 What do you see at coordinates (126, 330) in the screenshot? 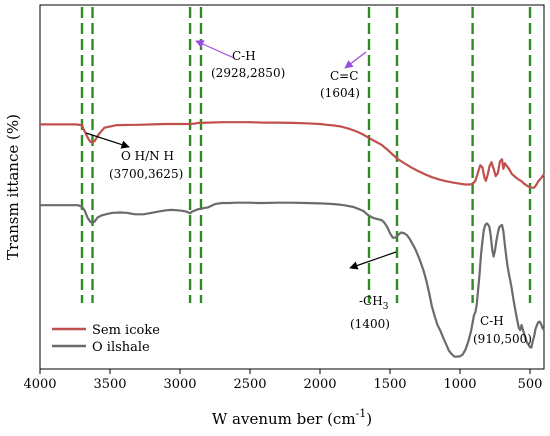
I see `legend-label-semicoke: Sem icoke` at bounding box center [126, 330].